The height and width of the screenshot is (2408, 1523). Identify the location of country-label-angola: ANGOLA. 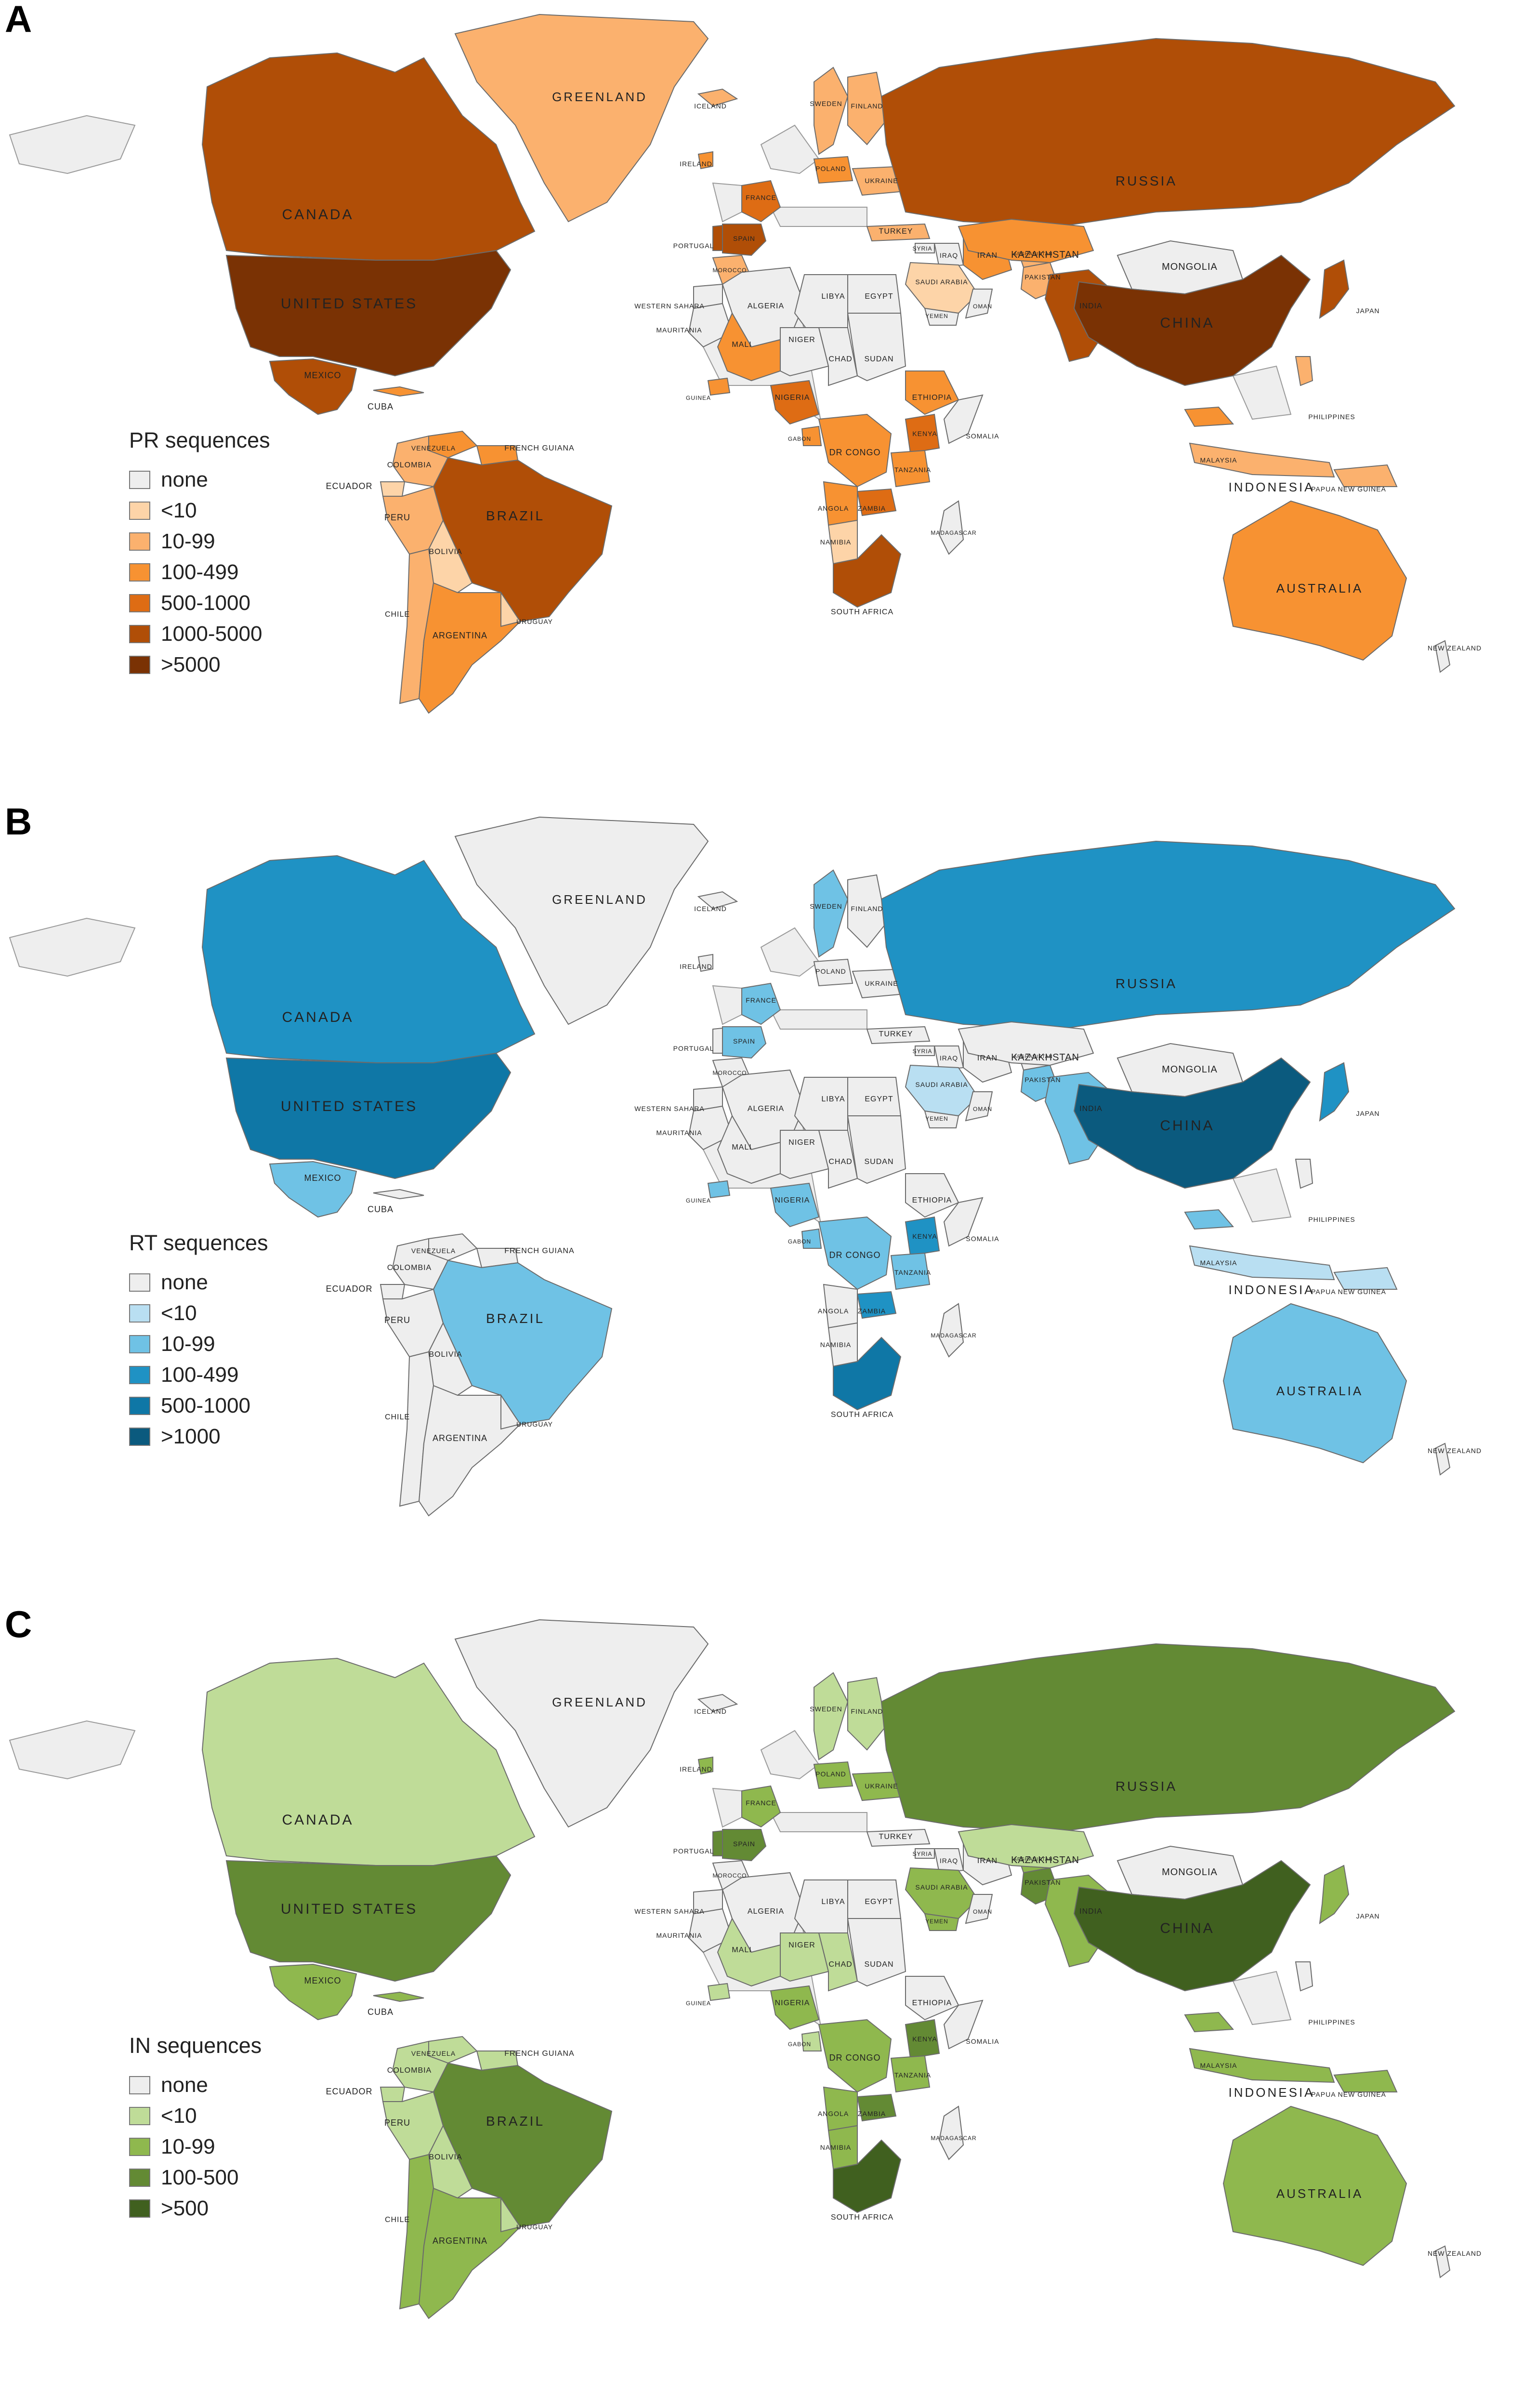
(833, 508).